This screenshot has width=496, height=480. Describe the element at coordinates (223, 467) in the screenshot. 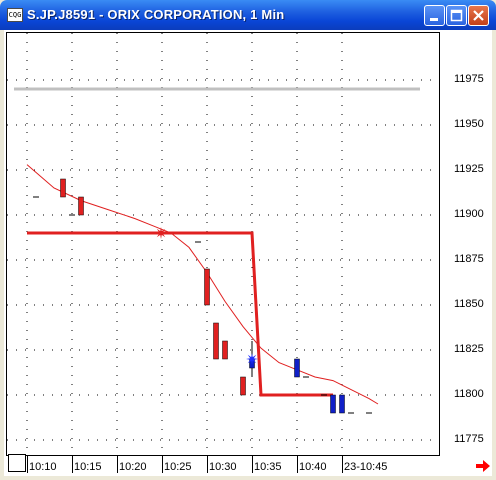

I see `time-tick-label: 10:30` at that location.